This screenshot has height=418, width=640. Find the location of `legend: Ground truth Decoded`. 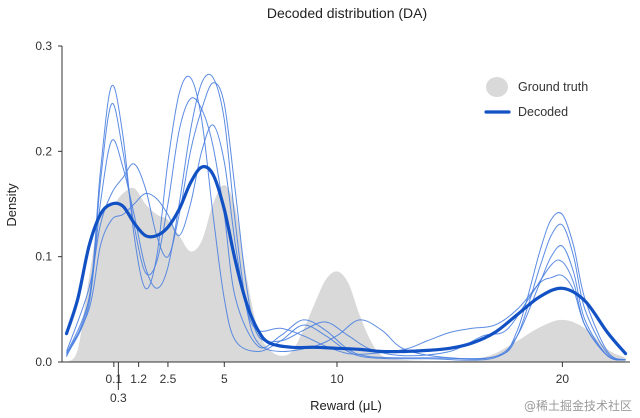

legend: Ground truth Decoded is located at coordinates (536, 98).